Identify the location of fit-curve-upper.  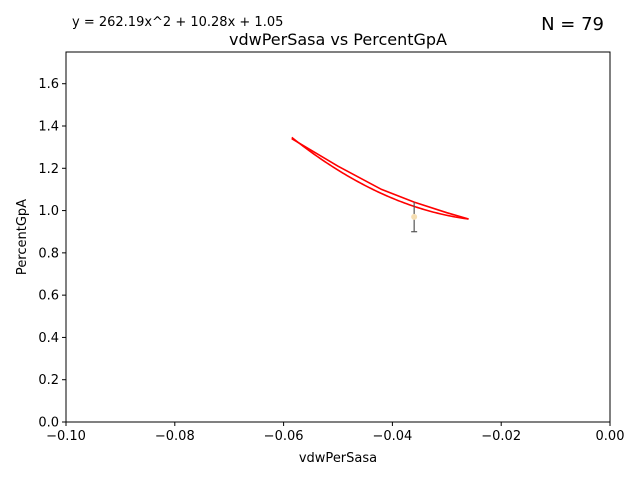
(380, 179).